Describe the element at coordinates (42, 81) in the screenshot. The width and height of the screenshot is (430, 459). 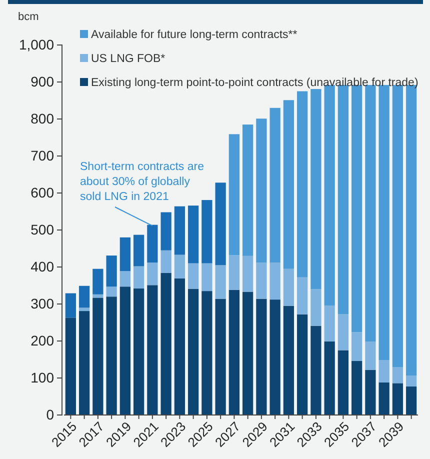
I see `y-tick-label: 900` at that location.